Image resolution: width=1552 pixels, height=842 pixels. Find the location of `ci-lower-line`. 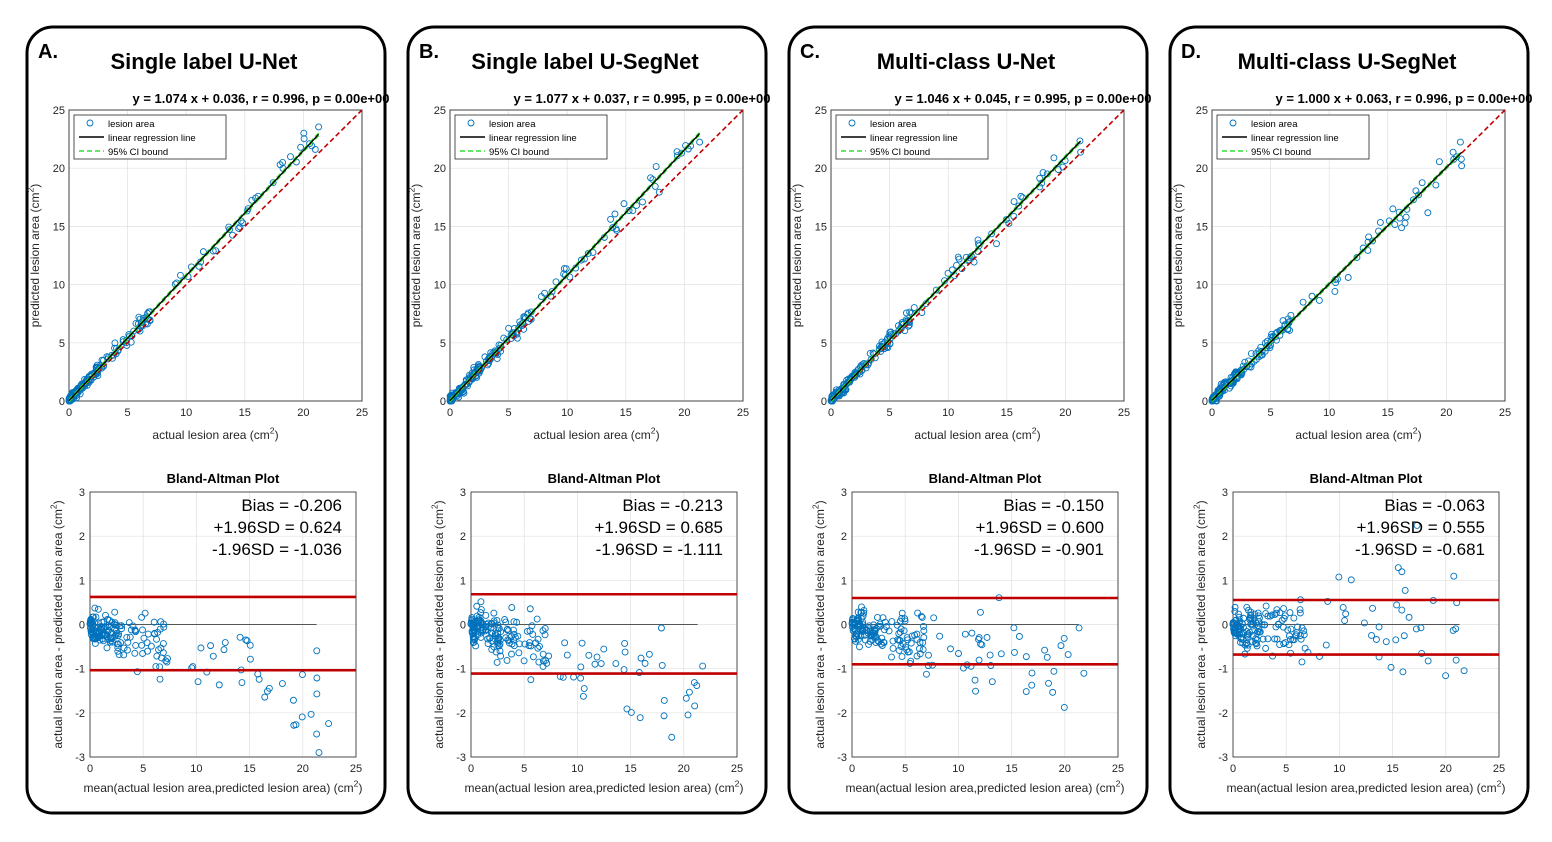

ci-lower-line is located at coordinates (575, 268).